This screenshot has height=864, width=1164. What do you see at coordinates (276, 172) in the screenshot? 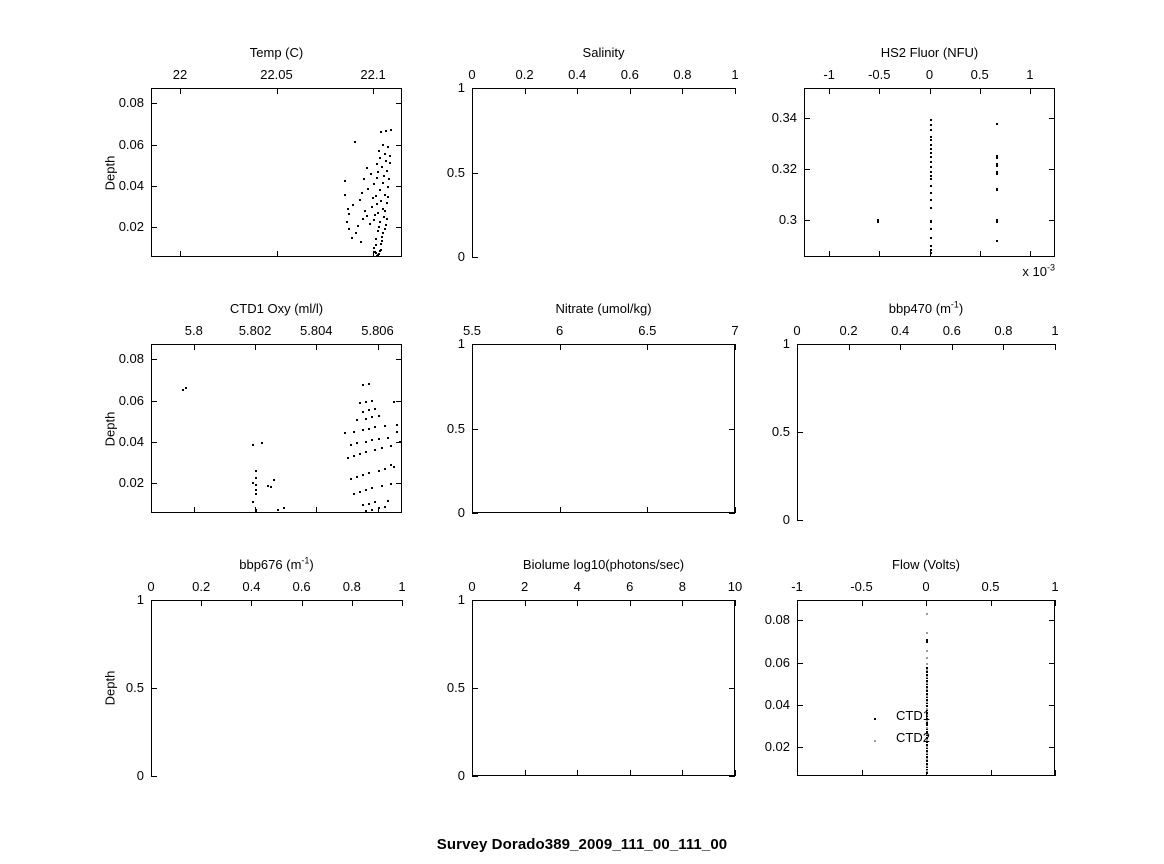
I see `axes-frame-temp-c` at bounding box center [276, 172].